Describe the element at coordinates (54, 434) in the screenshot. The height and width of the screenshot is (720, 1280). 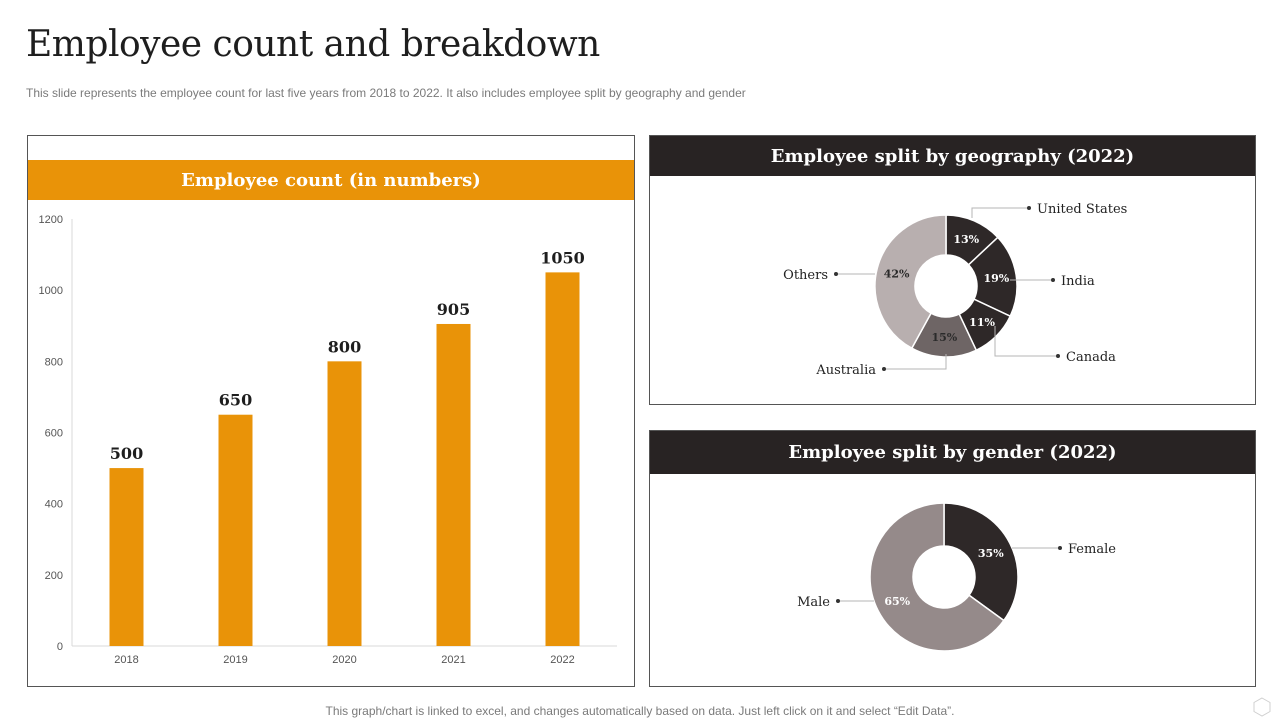
I see `y-tick-label: 600` at that location.